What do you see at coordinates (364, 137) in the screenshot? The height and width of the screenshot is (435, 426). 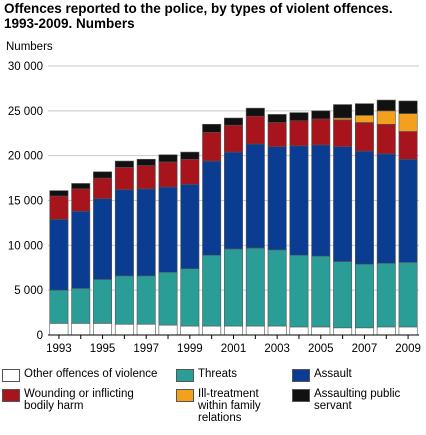 I see `bar-segment-2007-s3` at bounding box center [364, 137].